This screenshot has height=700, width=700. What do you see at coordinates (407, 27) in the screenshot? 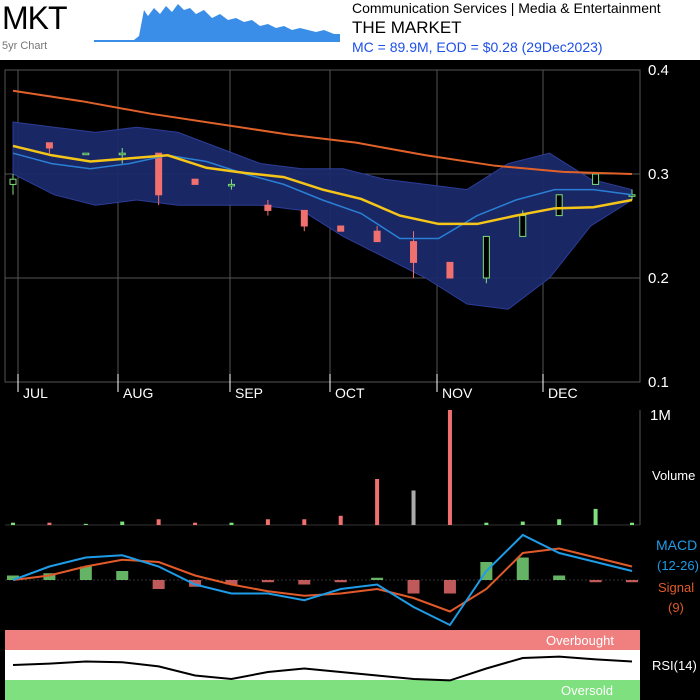
I see `company-name: THE MARKET` at bounding box center [407, 27].